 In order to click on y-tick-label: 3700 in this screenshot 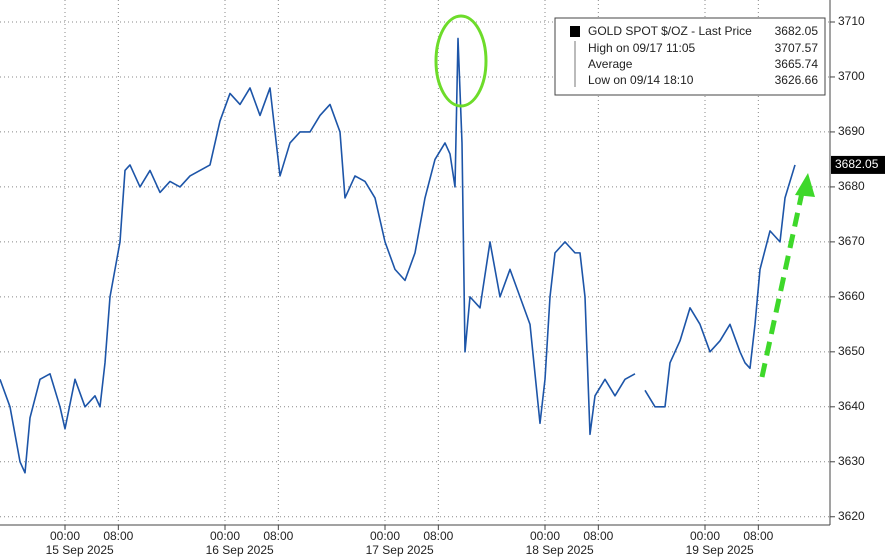, I will do `click(851, 76)`.